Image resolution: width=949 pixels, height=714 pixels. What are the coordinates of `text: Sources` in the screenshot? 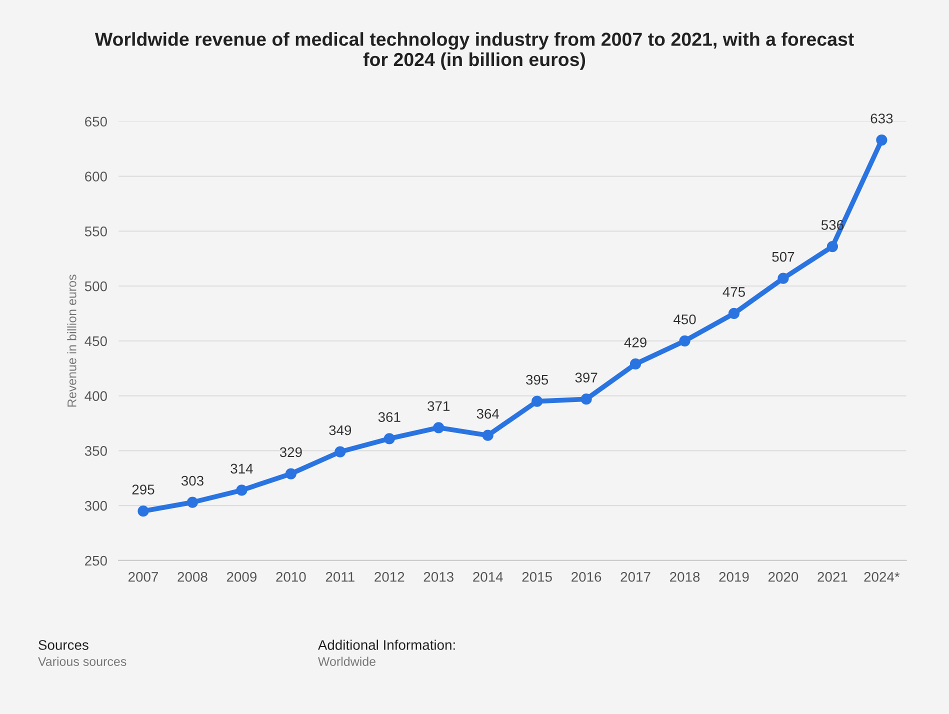 It's located at (63, 645).